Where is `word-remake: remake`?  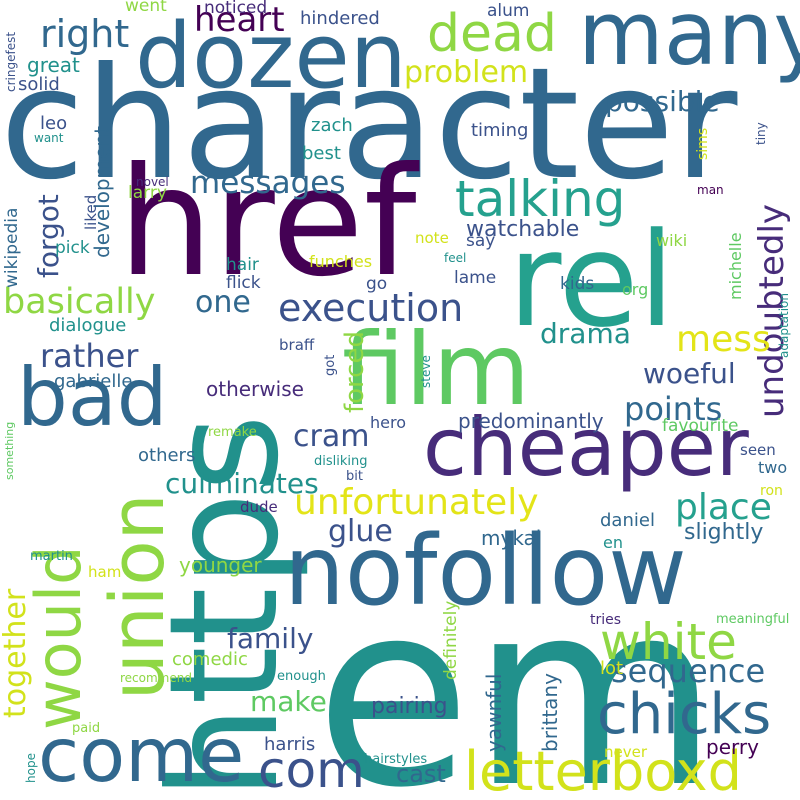
word-remake: remake is located at coordinates (232, 432).